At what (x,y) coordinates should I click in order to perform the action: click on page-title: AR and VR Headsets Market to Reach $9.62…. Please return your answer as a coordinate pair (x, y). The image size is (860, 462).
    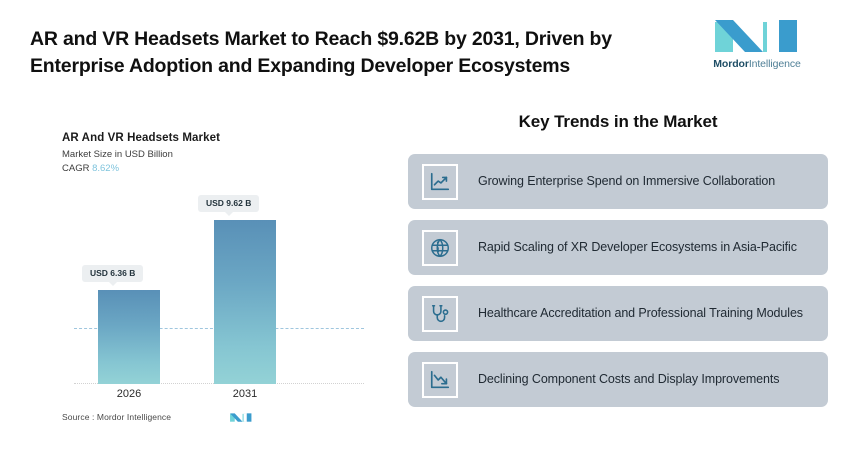
    Looking at the image, I should click on (321, 52).